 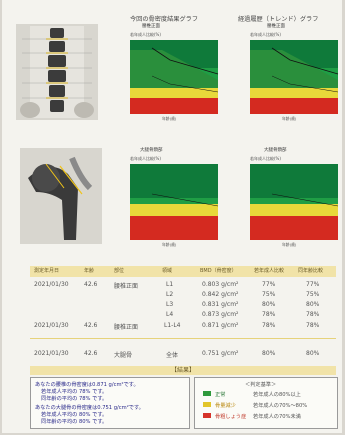 I want to click on table-row: L4 0.873 g/cm² 78% 78%, so click(x=243, y=314).